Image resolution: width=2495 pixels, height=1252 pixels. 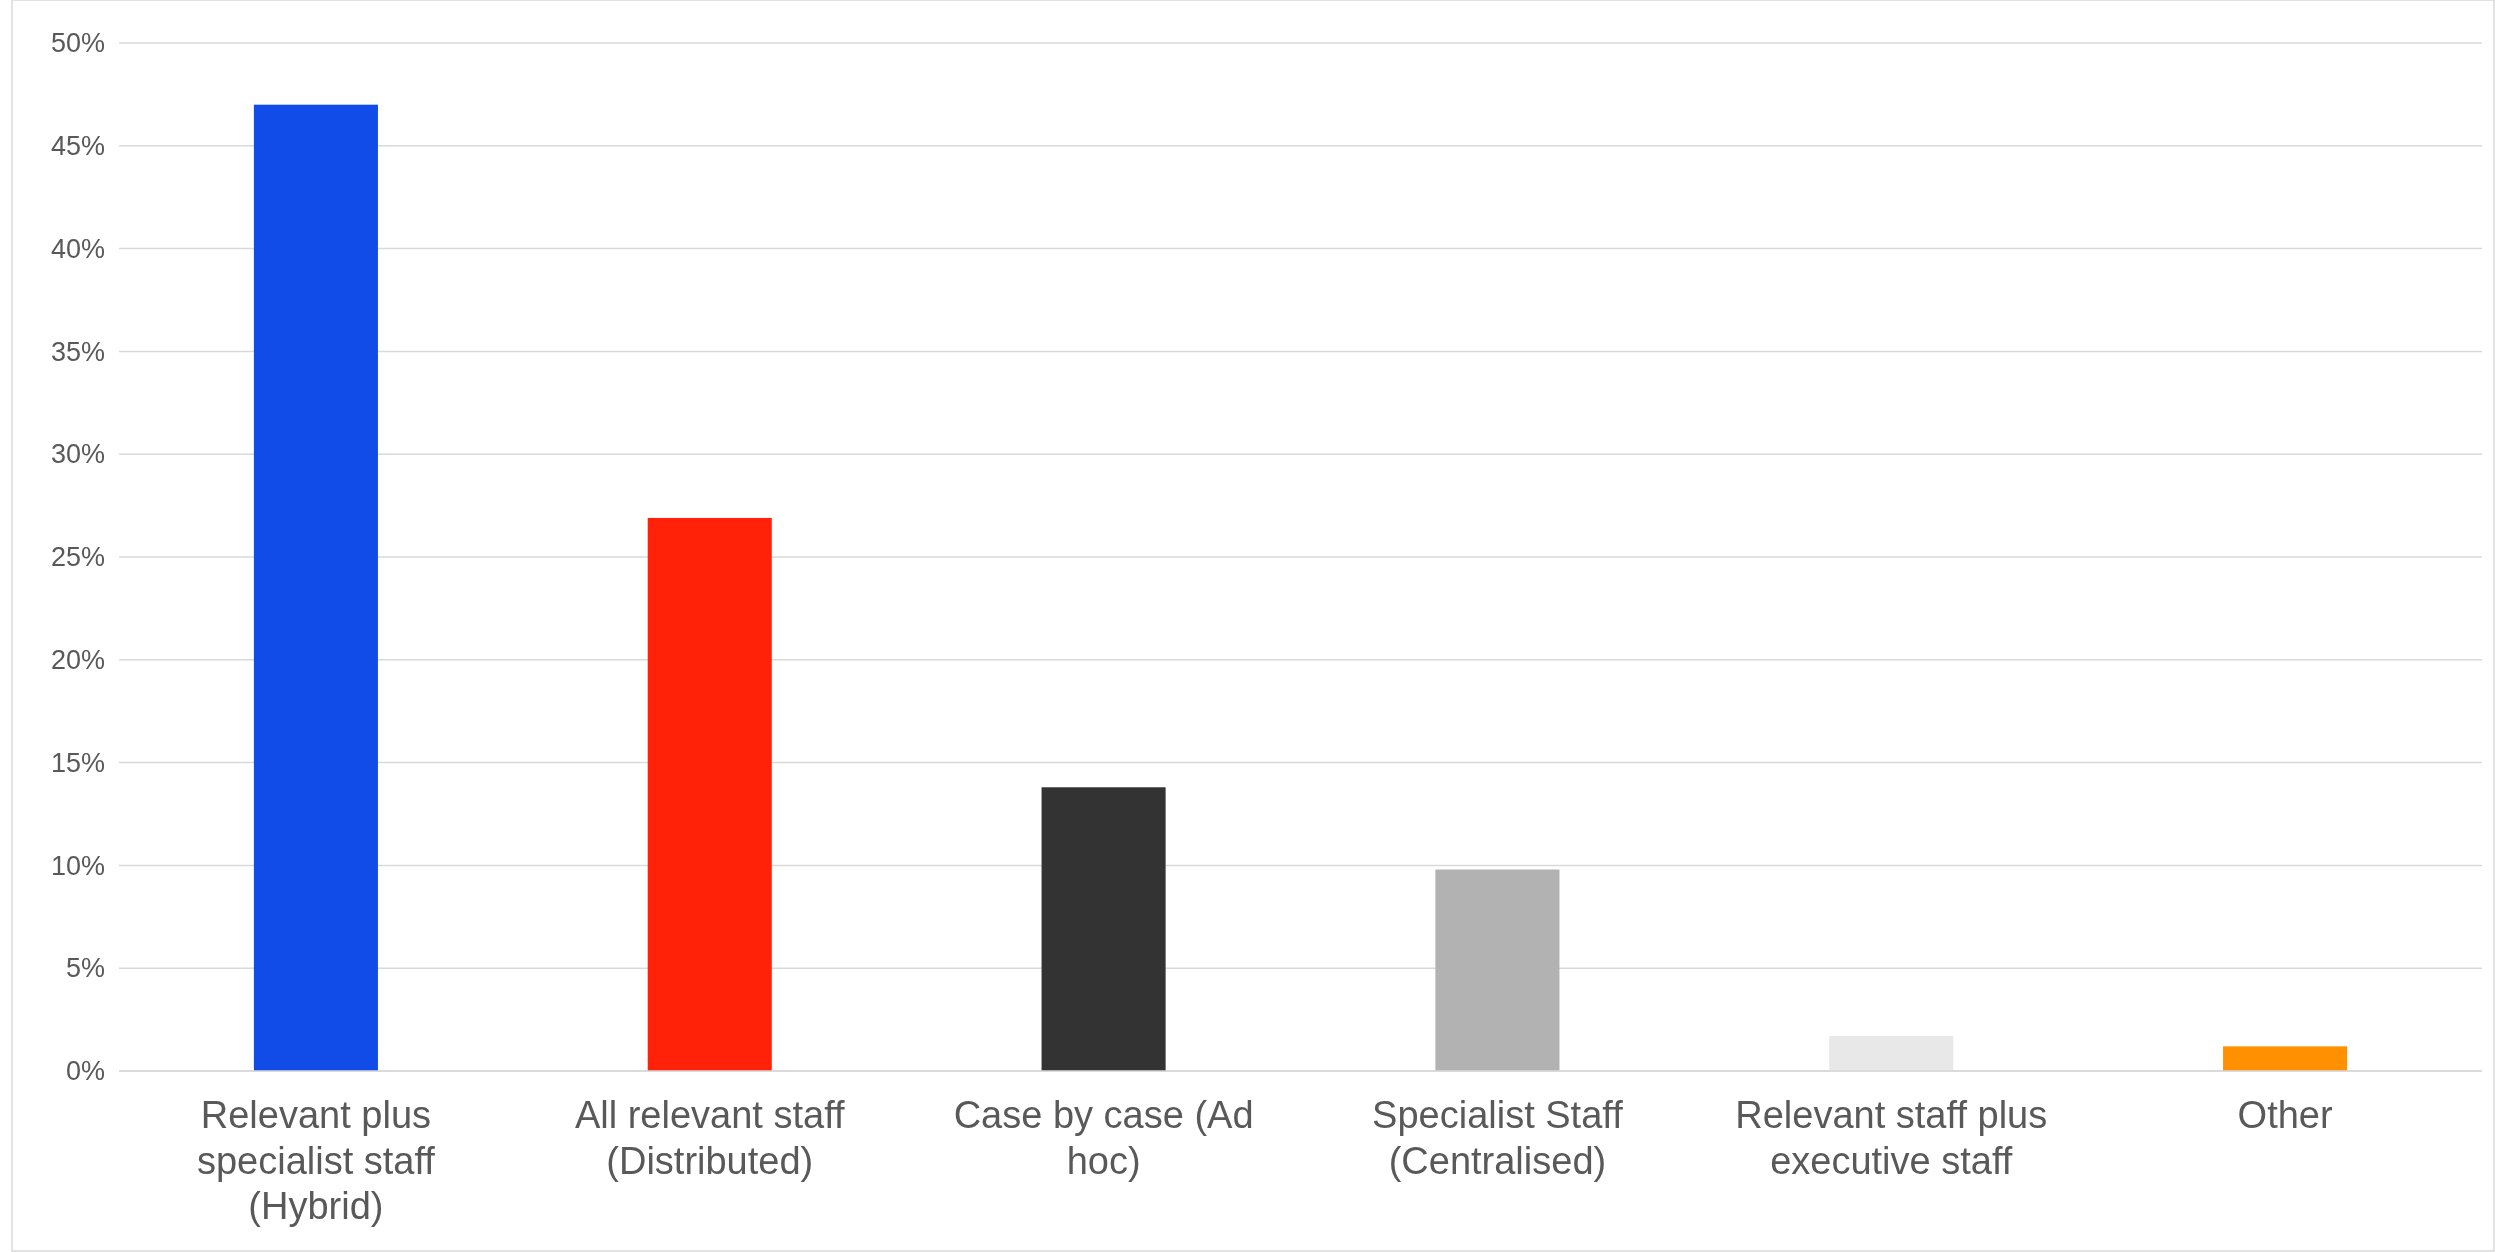 What do you see at coordinates (85, 1071) in the screenshot?
I see `y-tick-label: 0%` at bounding box center [85, 1071].